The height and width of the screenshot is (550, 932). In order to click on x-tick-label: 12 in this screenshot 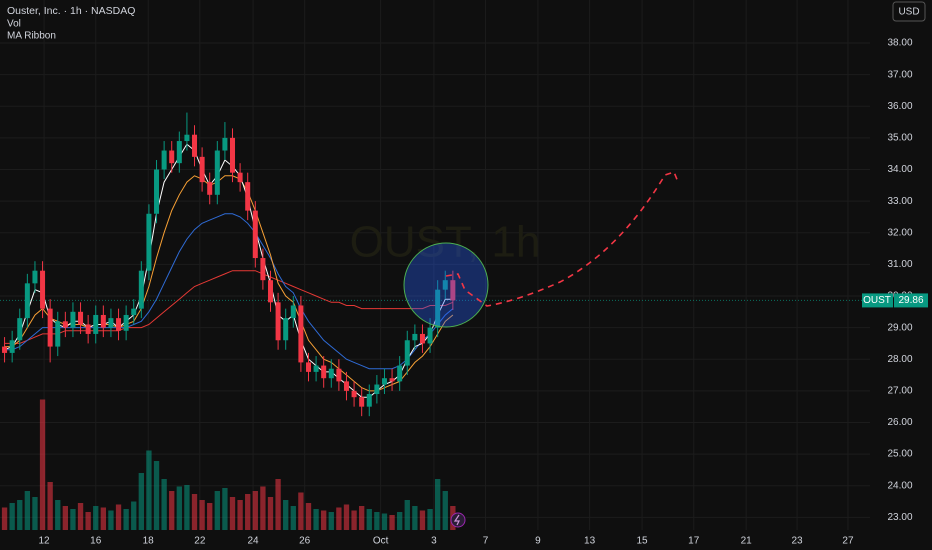, I will do `click(45, 541)`.